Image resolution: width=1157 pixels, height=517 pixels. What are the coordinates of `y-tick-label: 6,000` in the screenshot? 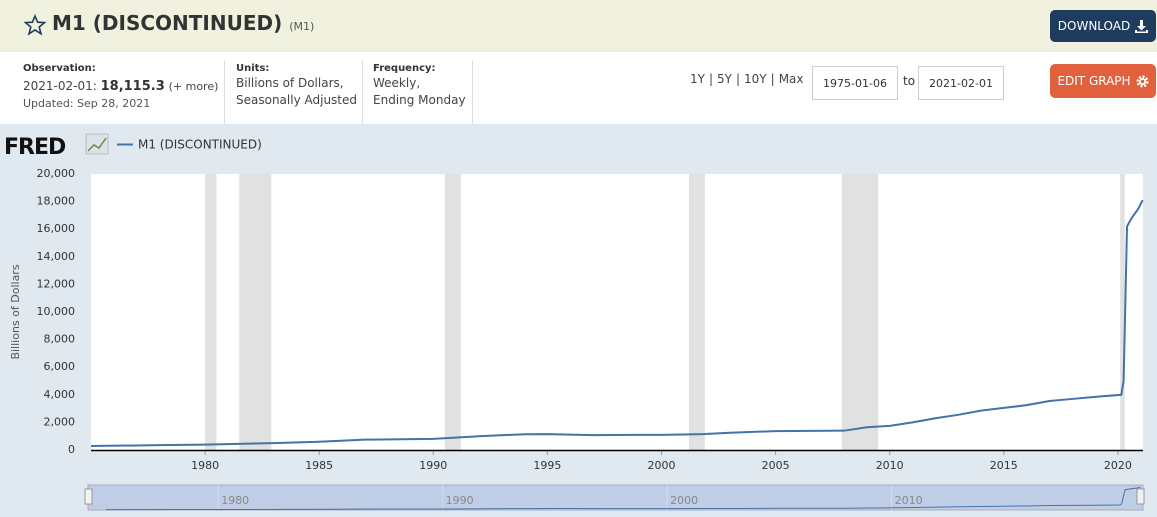 It's located at (60, 366).